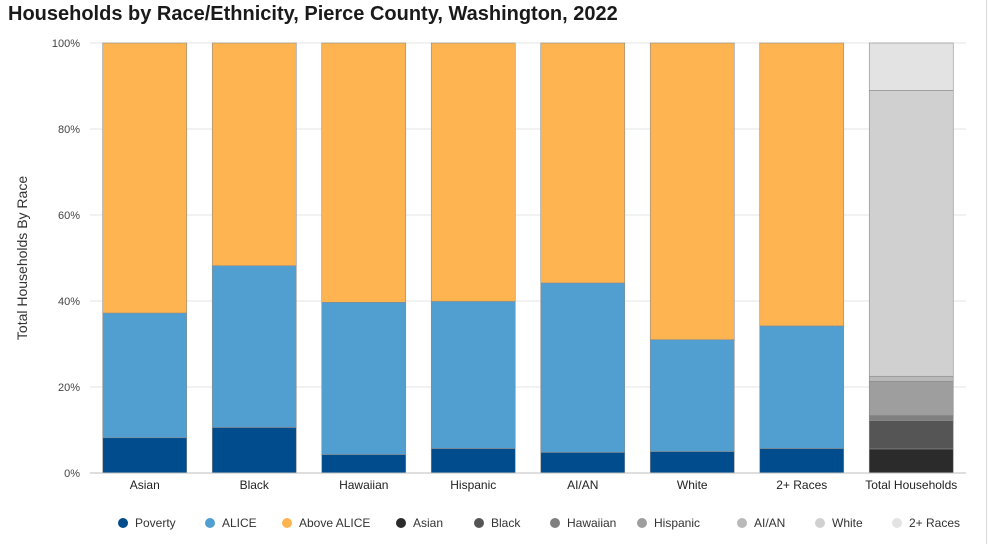 This screenshot has width=988, height=544. I want to click on y-tick-label: 20%, so click(69, 388).